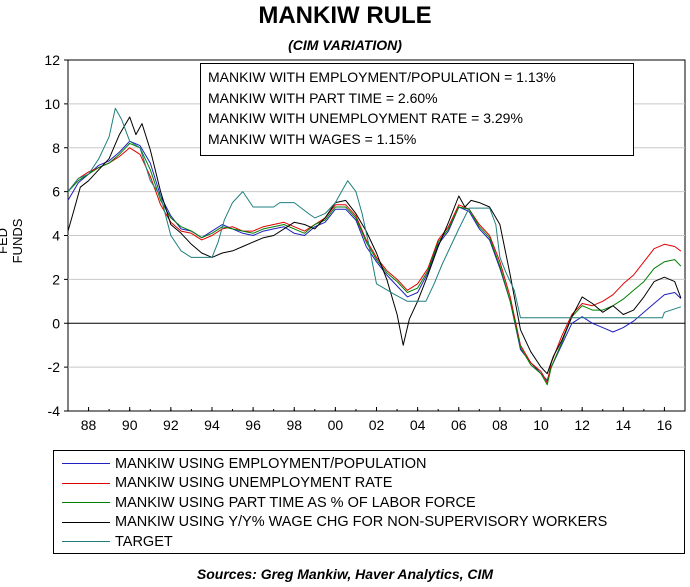 The height and width of the screenshot is (587, 690). I want to click on annotation-line-3: MANKIW WITH UNEMPLOYMENT RATE = 3.29%, so click(365, 118).